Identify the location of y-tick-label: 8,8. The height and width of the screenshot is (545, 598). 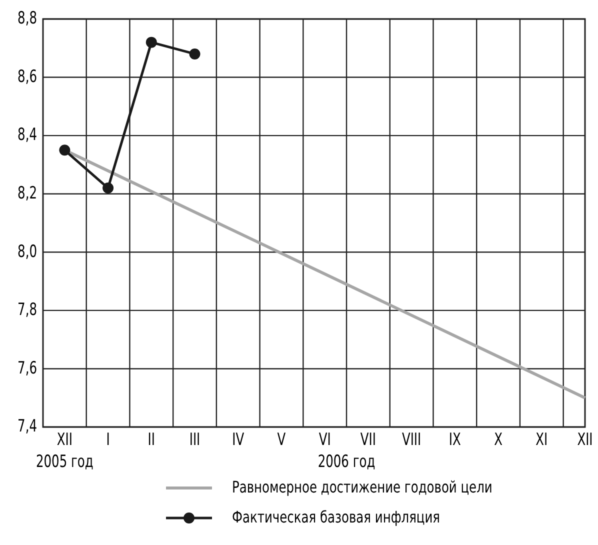
(27, 18).